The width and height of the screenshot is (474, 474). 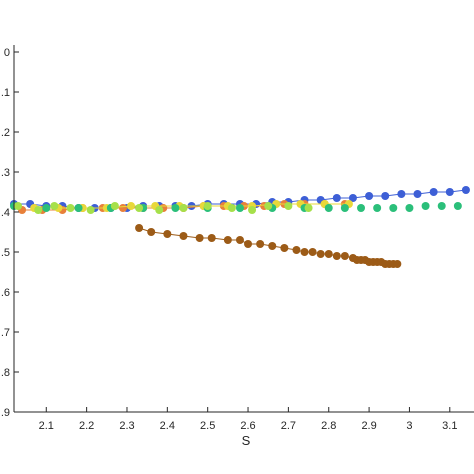 What do you see at coordinates (5, 293) in the screenshot?
I see `y-tick-label: .6` at bounding box center [5, 293].